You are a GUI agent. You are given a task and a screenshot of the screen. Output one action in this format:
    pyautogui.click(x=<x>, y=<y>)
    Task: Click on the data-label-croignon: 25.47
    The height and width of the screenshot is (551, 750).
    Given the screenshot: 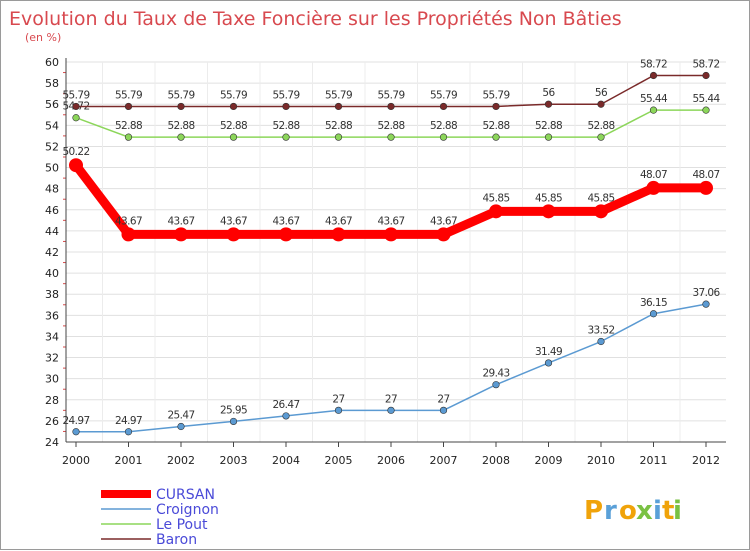 What is the action you would take?
    pyautogui.click(x=180, y=415)
    